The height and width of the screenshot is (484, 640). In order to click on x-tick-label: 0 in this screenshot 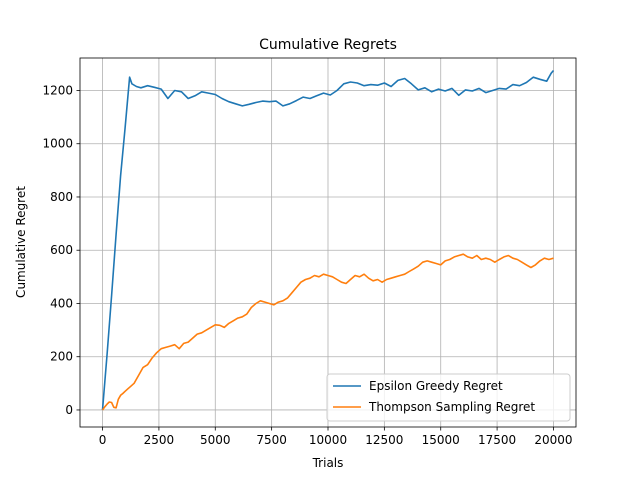, I will do `click(103, 440)`.